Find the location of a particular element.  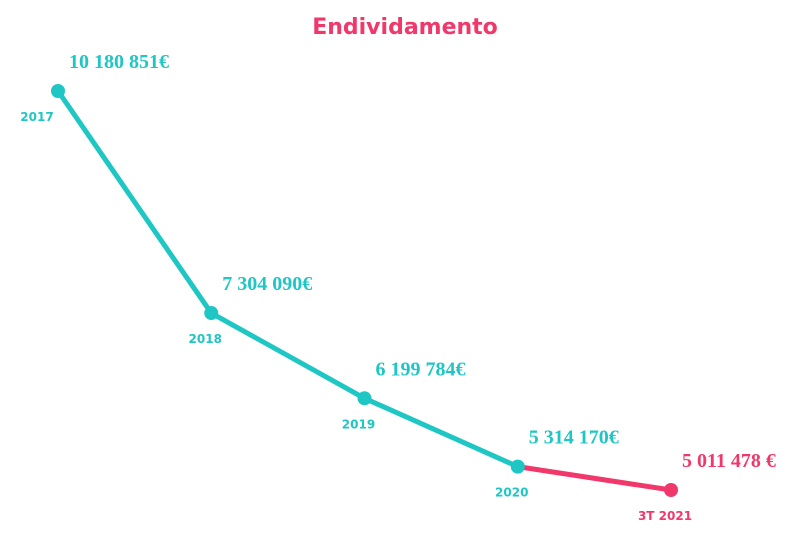

category-label: 2019 is located at coordinates (358, 424).